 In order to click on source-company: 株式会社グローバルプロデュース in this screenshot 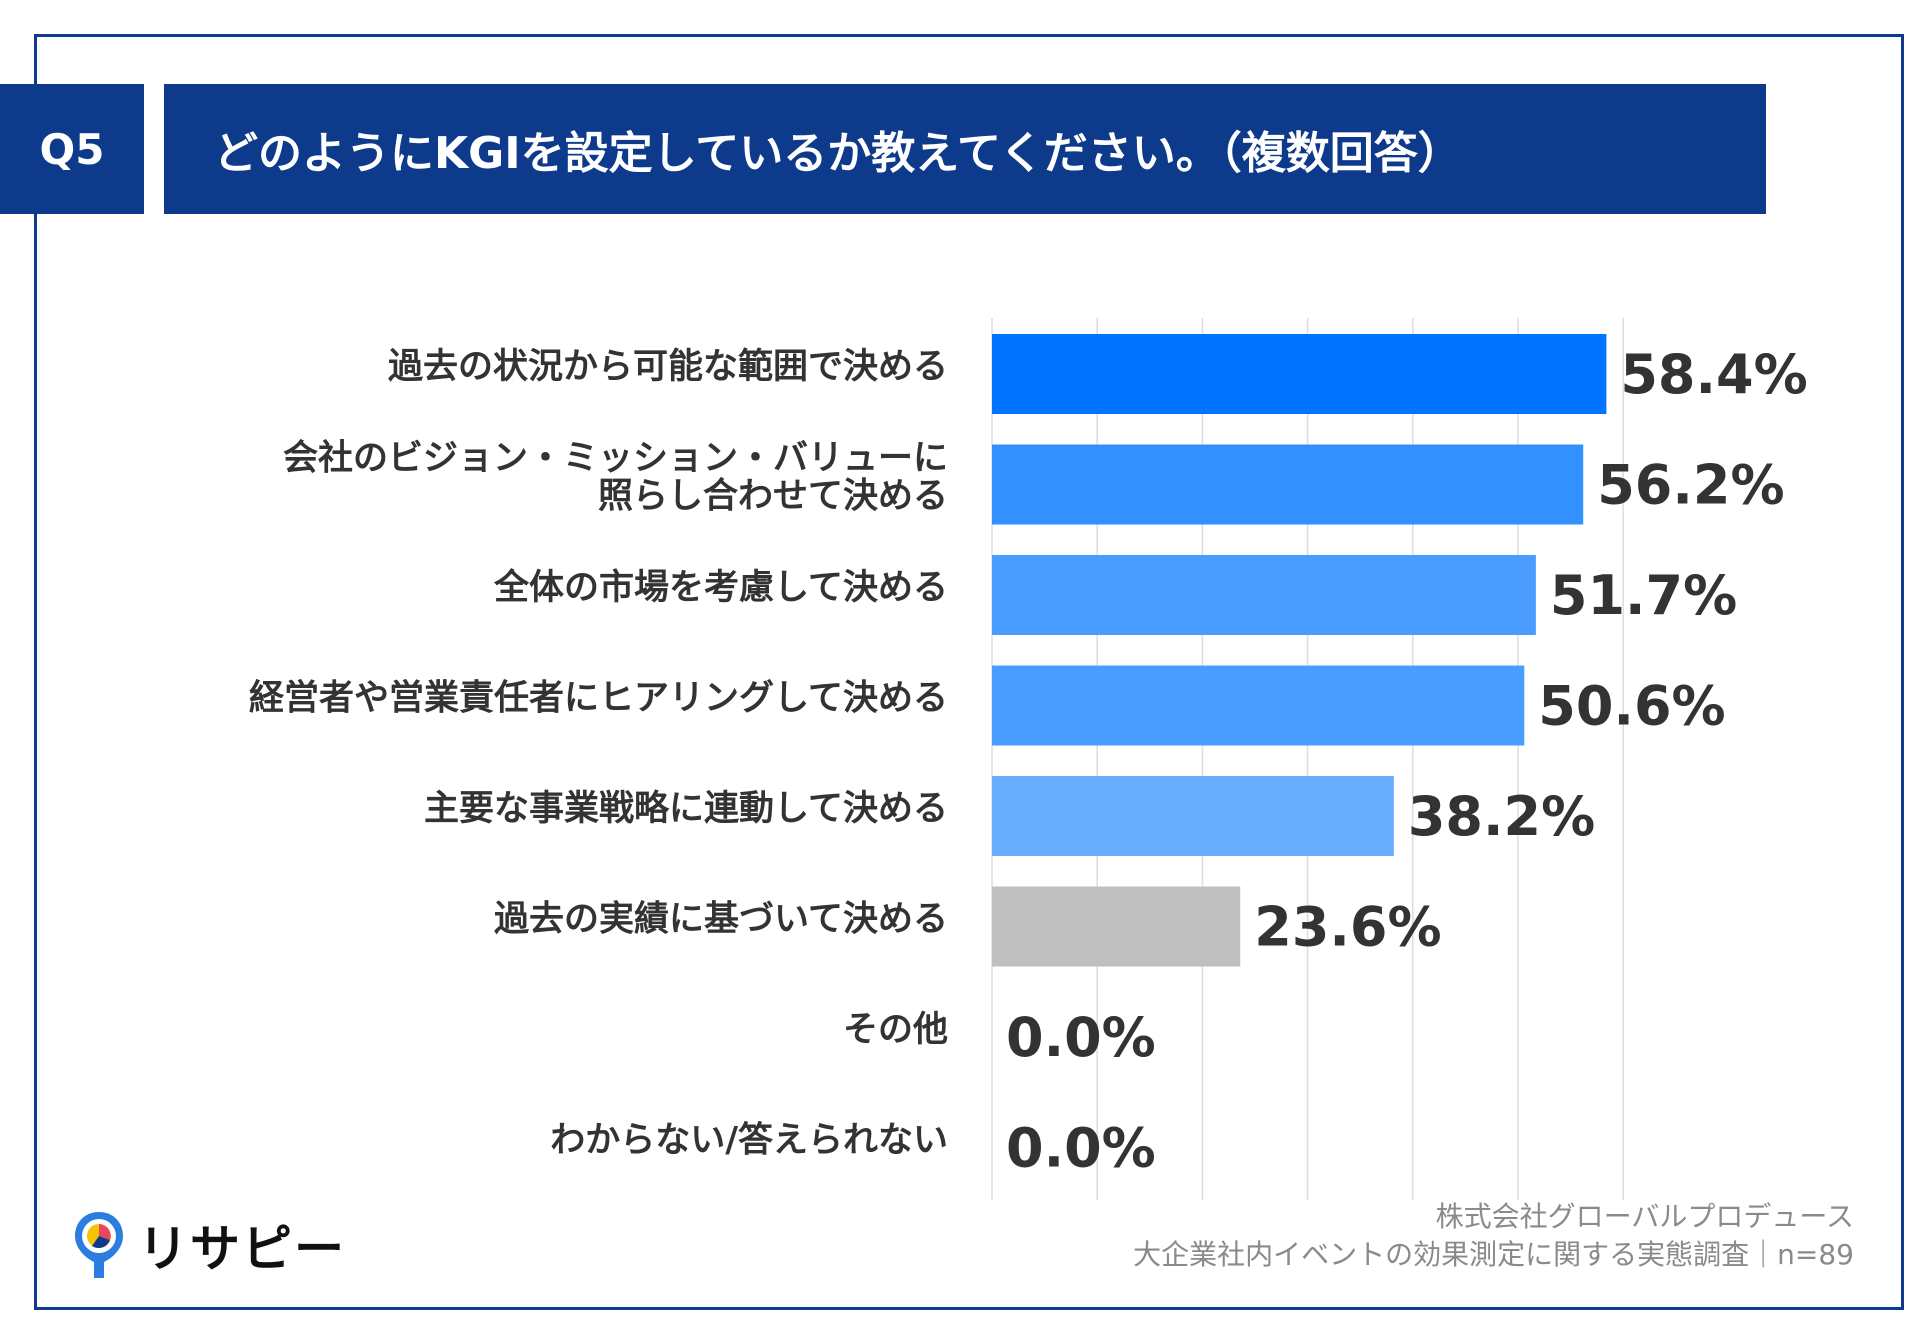, I will do `click(1644, 1216)`.